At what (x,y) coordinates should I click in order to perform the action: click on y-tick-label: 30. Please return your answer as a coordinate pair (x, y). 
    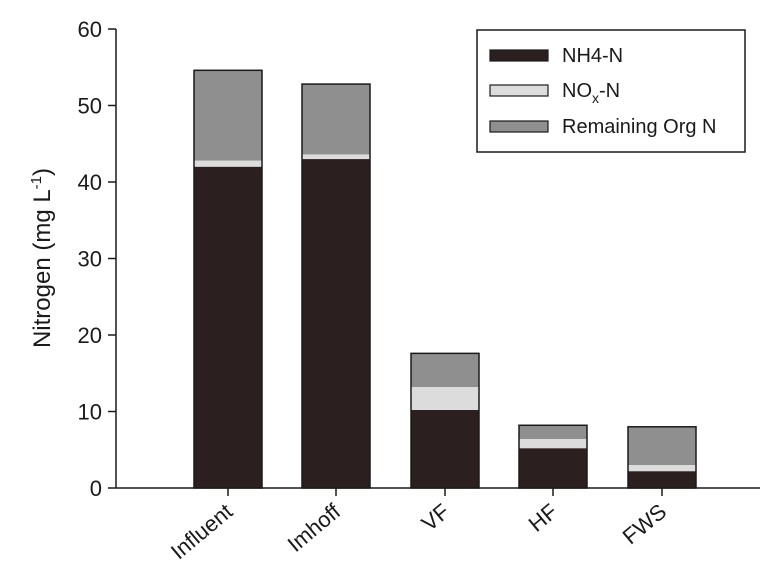
    Looking at the image, I should click on (90, 259).